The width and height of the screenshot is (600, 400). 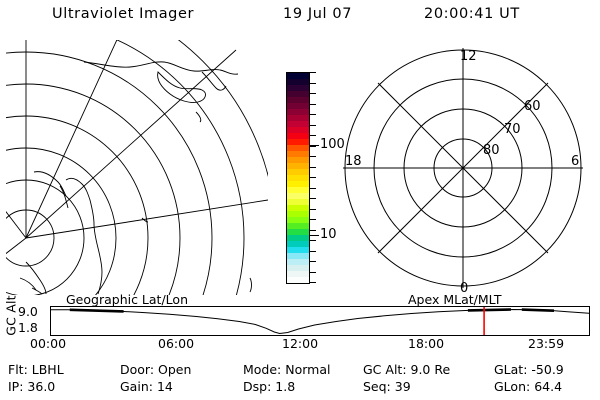 I want to click on status-field-ip: IP: 36.0, so click(x=31, y=386).